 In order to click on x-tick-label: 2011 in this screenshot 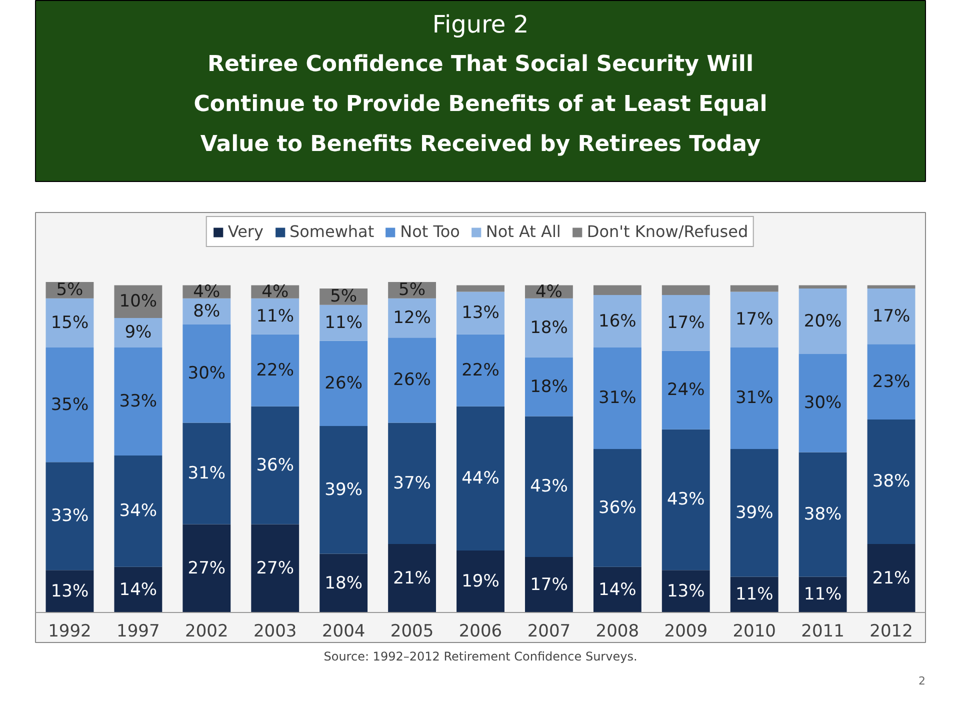, I will do `click(822, 632)`.